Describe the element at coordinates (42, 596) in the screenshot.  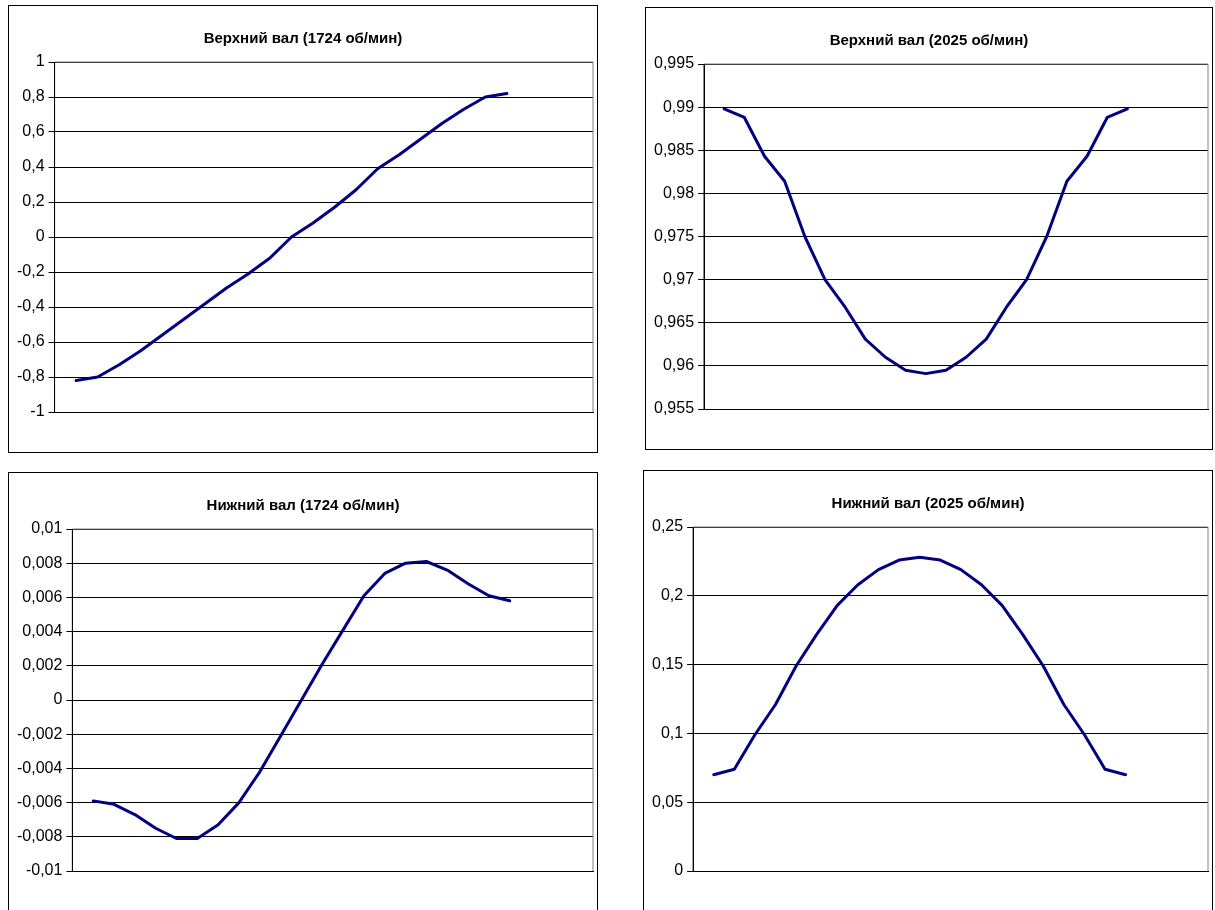
I see `y-tick-label: 0,006` at that location.